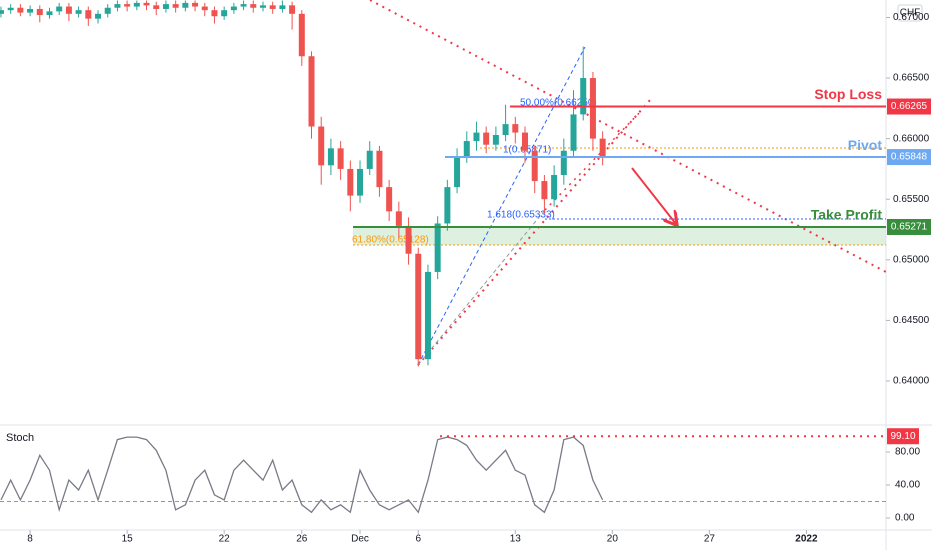  I want to click on price-tag-label: 0.65848, so click(909, 157).